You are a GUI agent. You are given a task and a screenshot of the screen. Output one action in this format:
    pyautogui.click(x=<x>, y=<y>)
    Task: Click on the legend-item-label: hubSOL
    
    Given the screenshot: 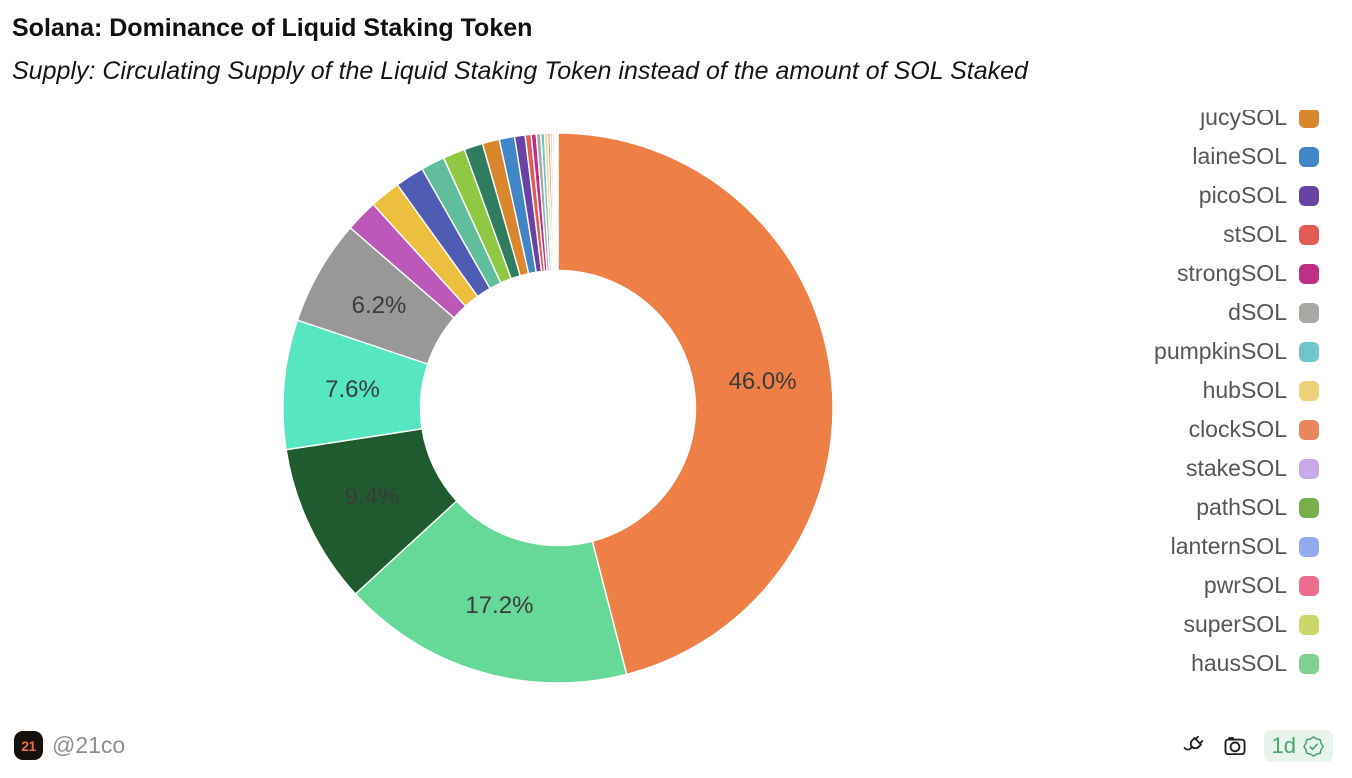 What is the action you would take?
    pyautogui.click(x=1244, y=390)
    